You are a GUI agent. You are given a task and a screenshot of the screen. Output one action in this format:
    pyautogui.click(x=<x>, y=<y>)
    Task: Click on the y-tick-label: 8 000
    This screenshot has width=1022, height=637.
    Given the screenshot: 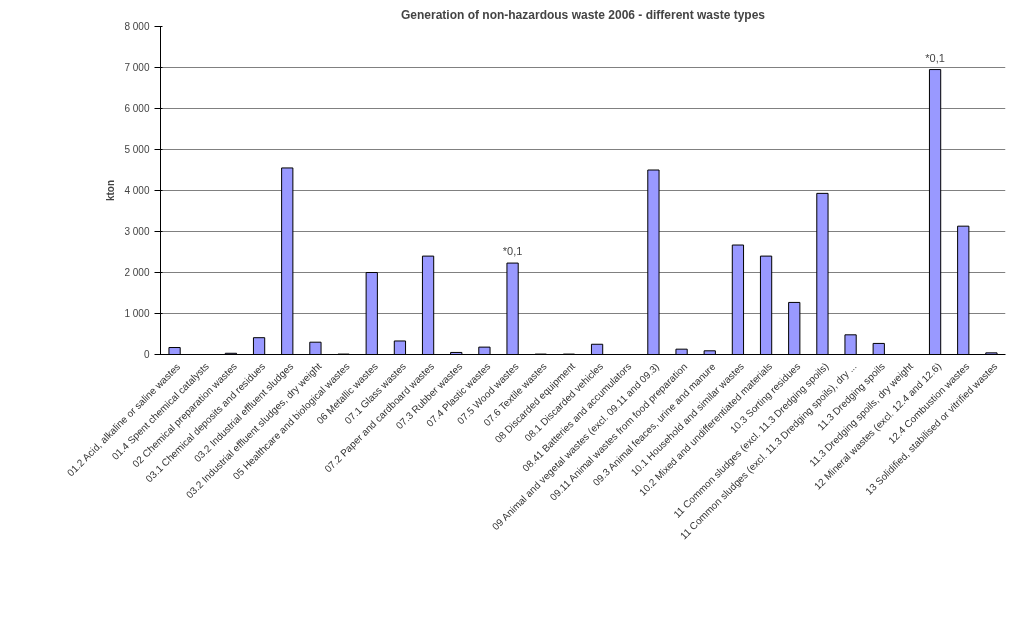 What is the action you would take?
    pyautogui.click(x=137, y=26)
    